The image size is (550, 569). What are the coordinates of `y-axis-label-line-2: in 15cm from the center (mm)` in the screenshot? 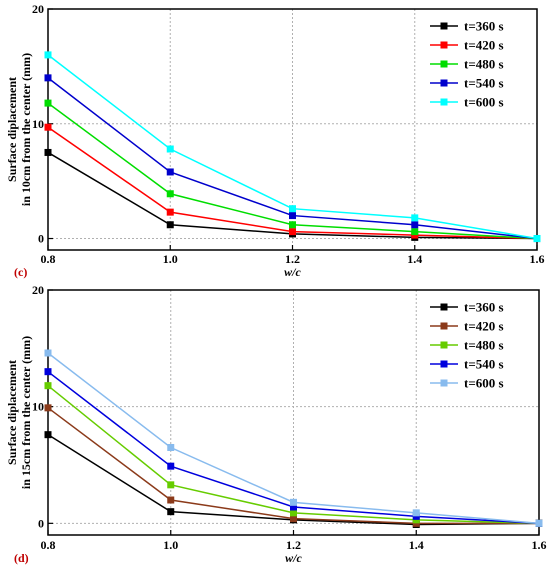 It's located at (26, 412).